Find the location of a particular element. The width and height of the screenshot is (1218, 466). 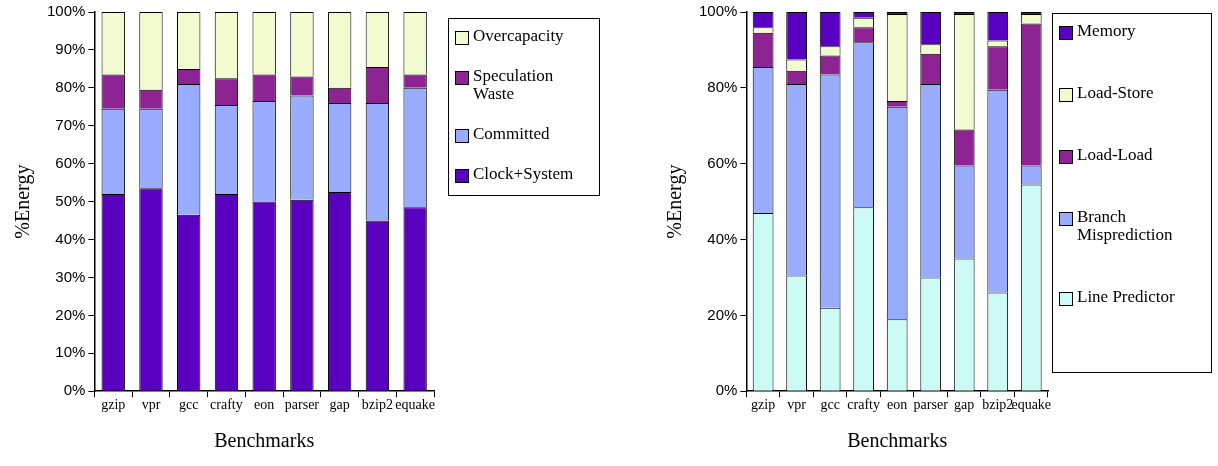

legend-label: Load-Store is located at coordinates (1115, 92).